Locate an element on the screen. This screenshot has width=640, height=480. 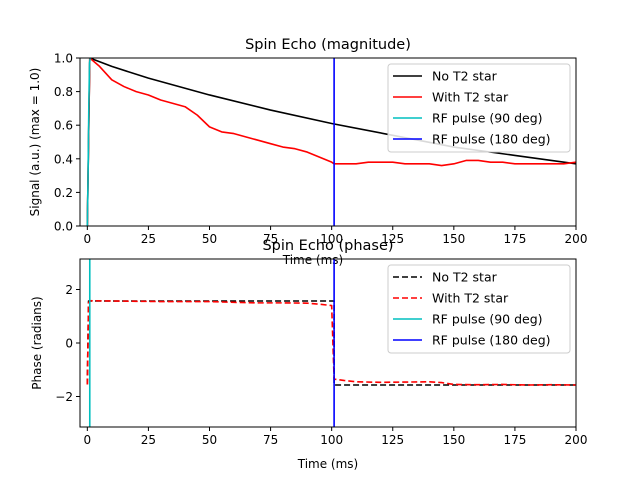
phase-x-axis-label: Time (ms) is located at coordinates (328, 464).